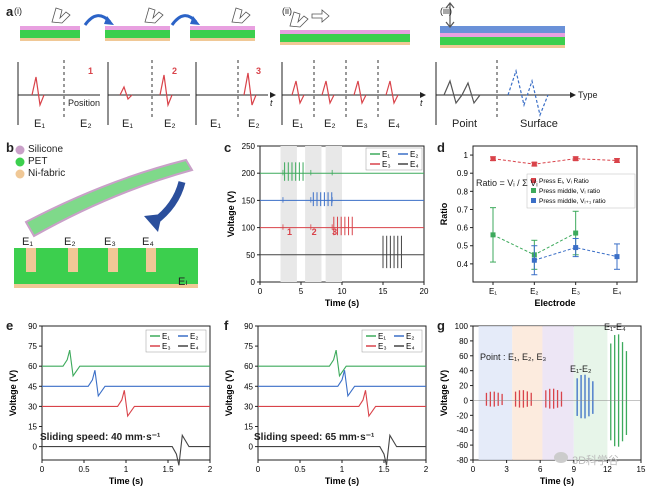  Describe the element at coordinates (248, 406) in the screenshot. I see `y-tick-label: 30` at that location.